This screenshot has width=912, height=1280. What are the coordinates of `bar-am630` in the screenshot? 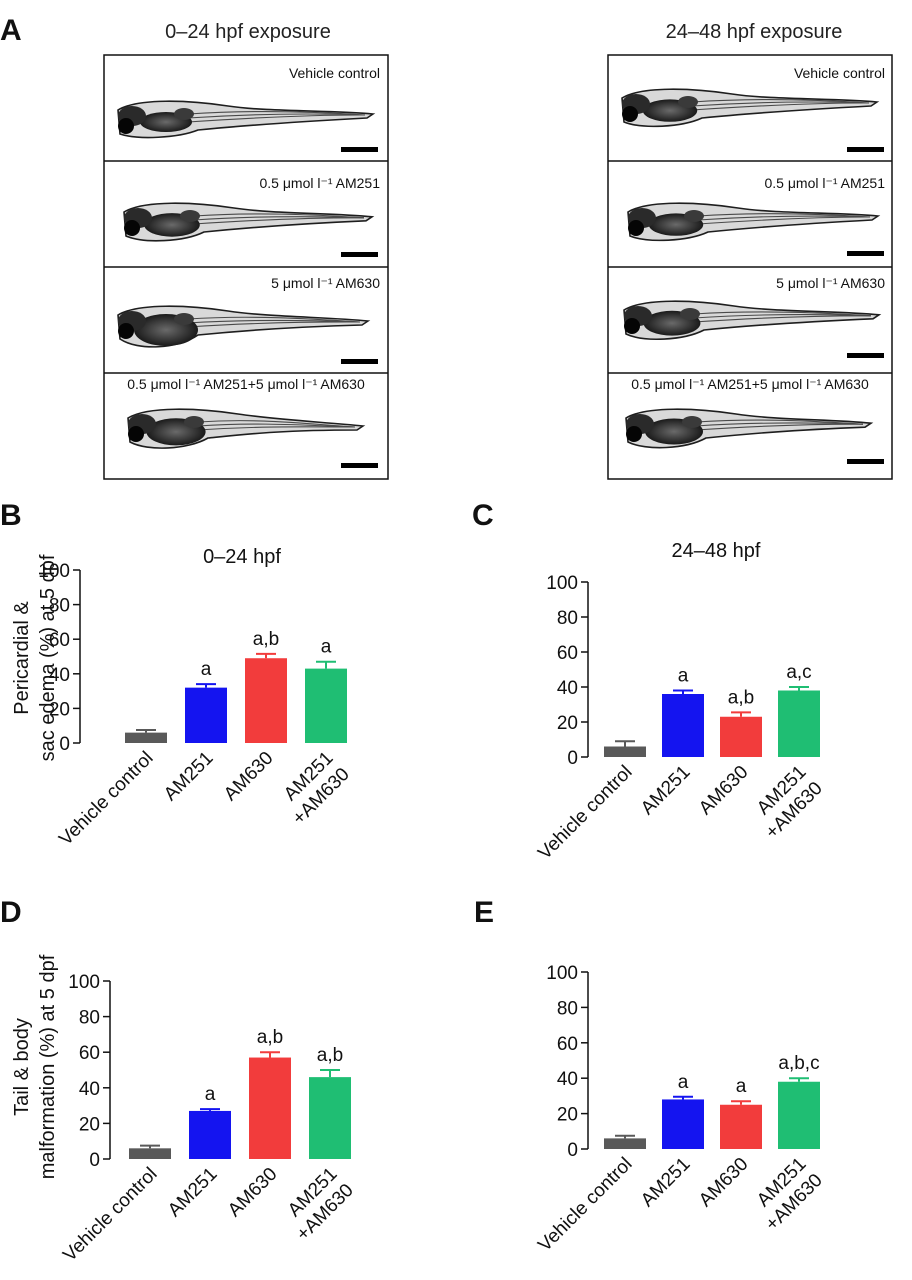 It's located at (270, 1108).